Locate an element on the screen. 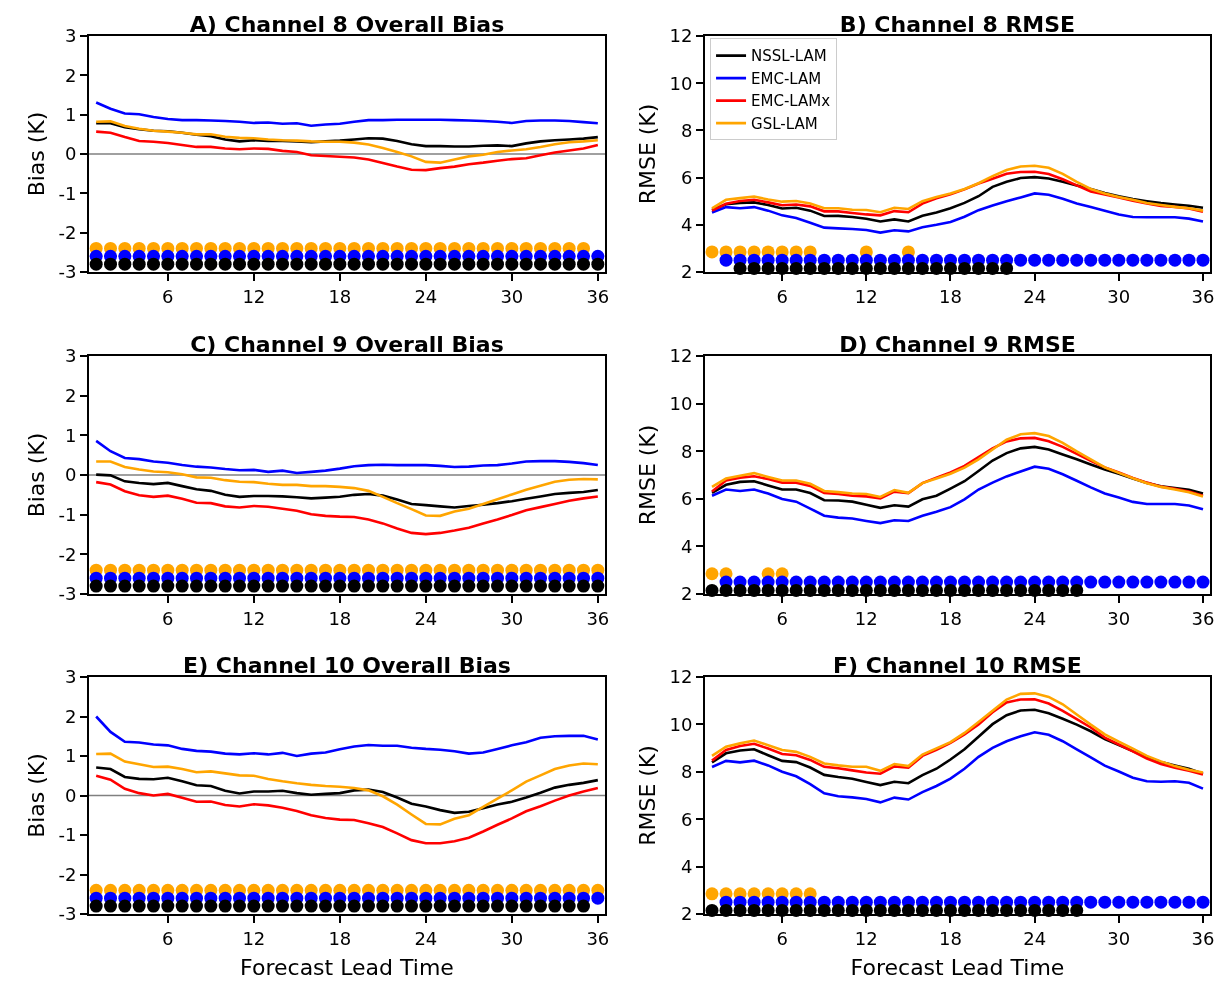 The height and width of the screenshot is (994, 1232). y-tick-label: 6 is located at coordinates (686, 499).